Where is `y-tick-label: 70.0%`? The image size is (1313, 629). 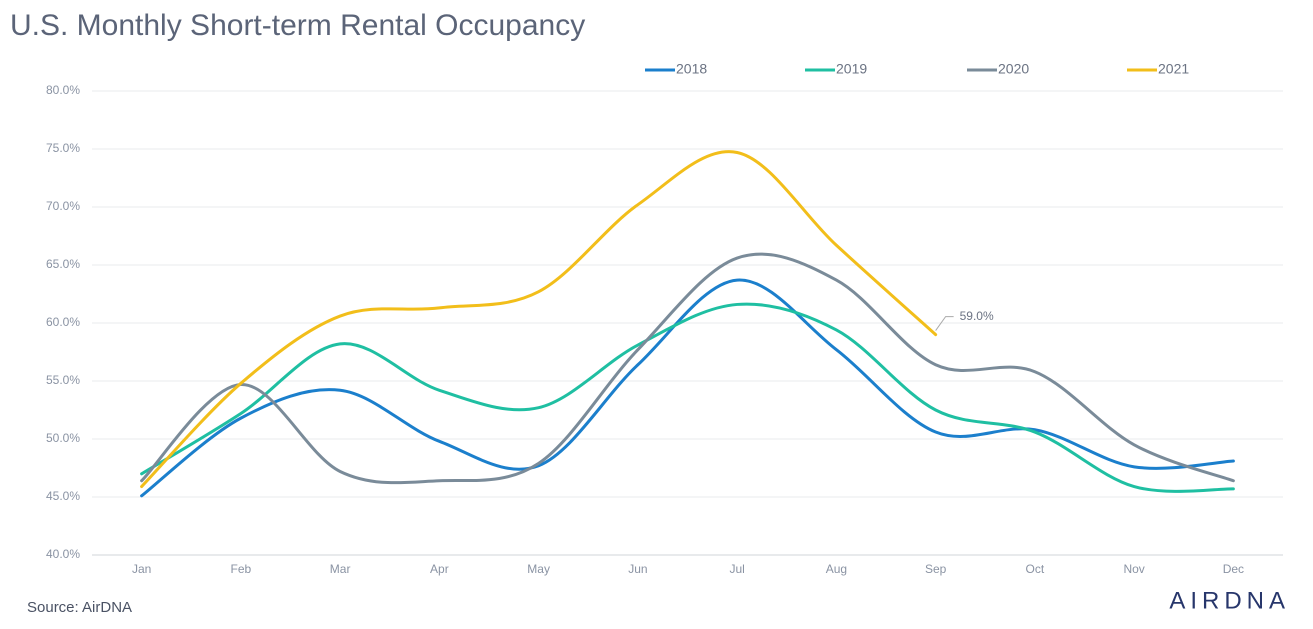 y-tick-label: 70.0% is located at coordinates (63, 206).